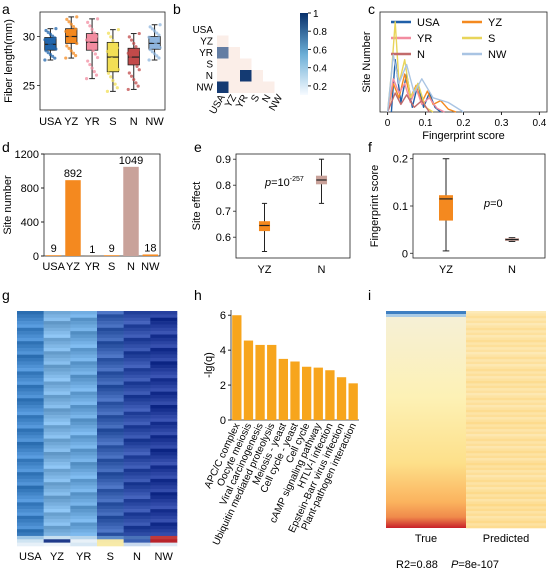 Image resolution: width=550 pixels, height=575 pixels. Describe the element at coordinates (6, 9) in the screenshot. I see `panel-label-a: a` at that location.